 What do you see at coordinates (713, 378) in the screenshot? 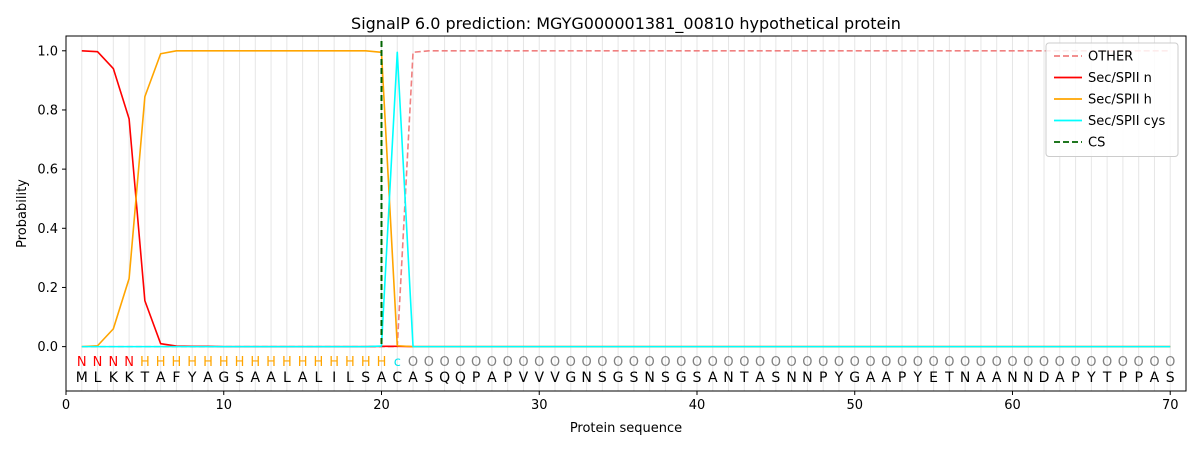
I see `residue-label-41: A` at bounding box center [713, 378].